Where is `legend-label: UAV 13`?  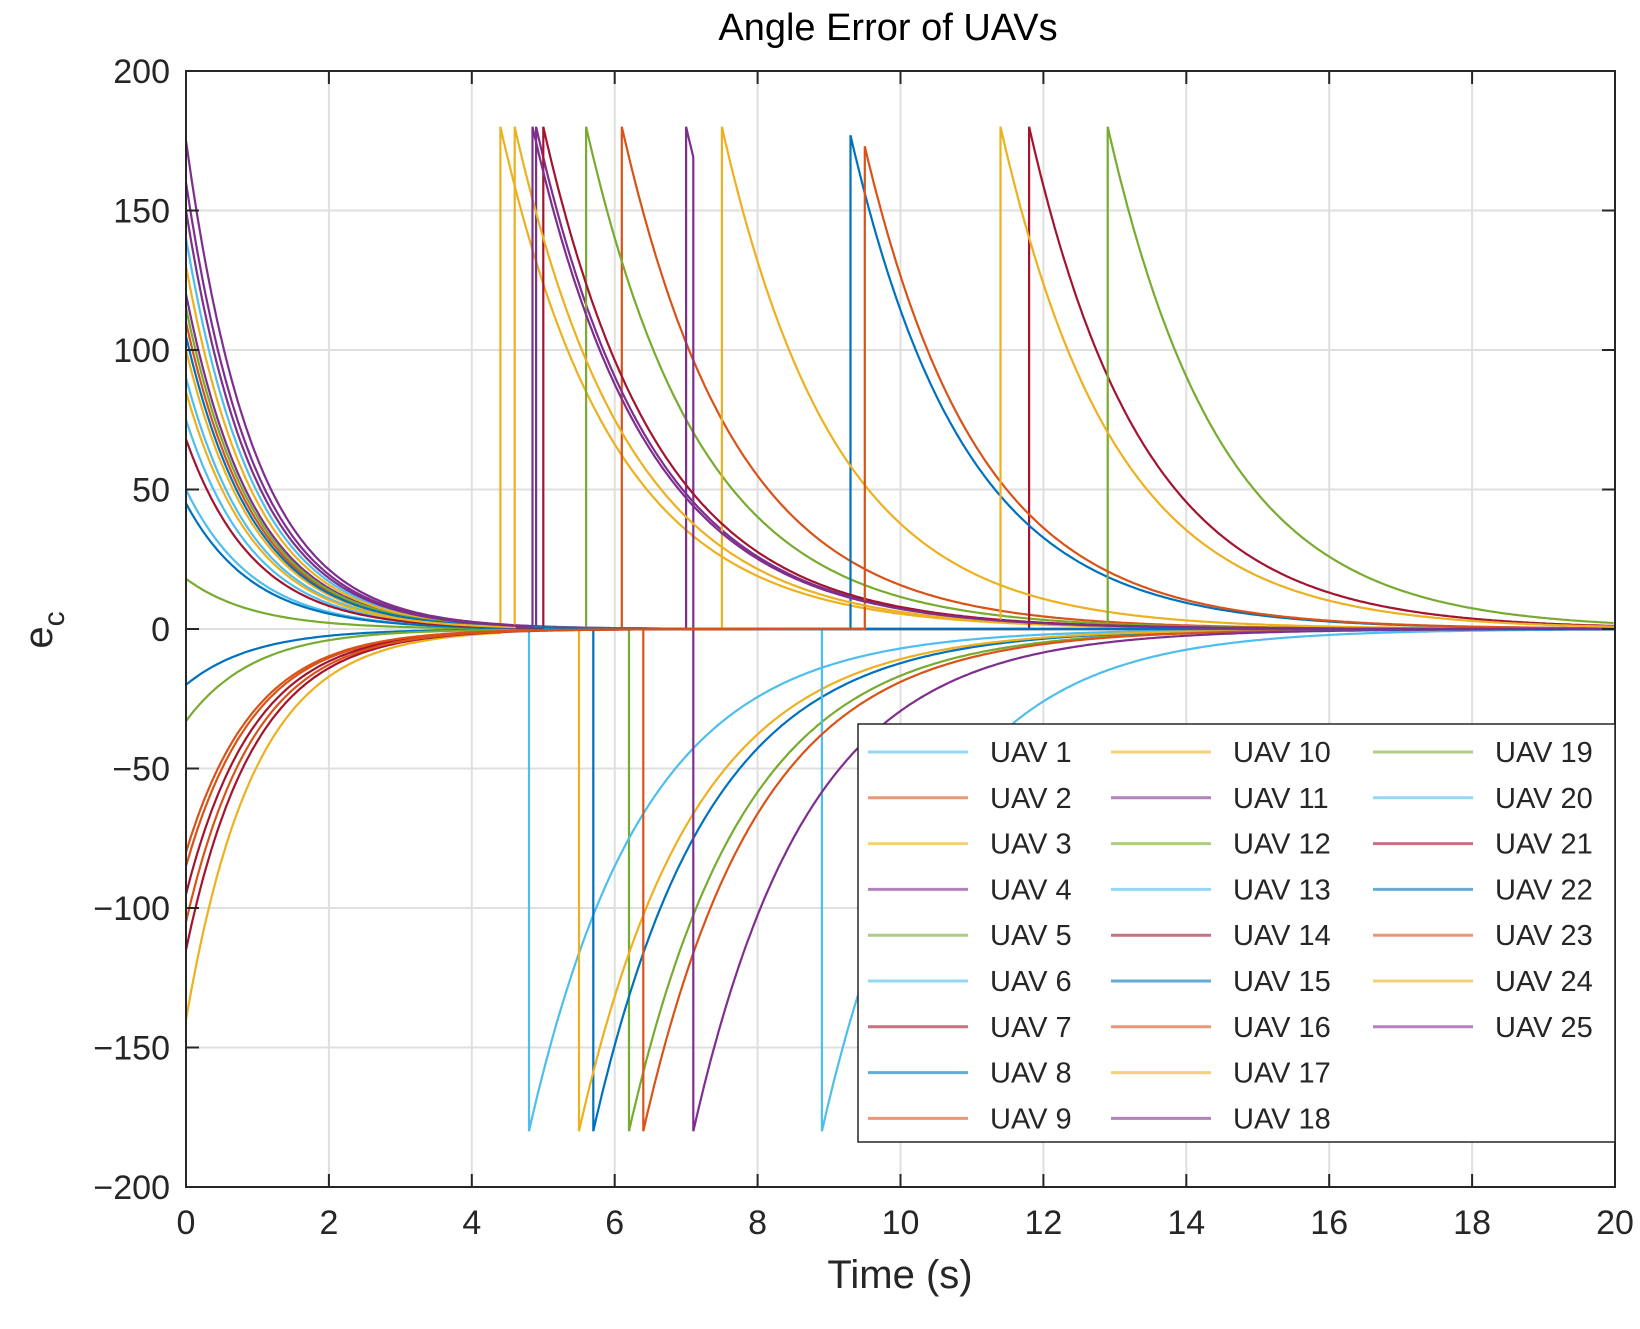 legend-label: UAV 13 is located at coordinates (1282, 890).